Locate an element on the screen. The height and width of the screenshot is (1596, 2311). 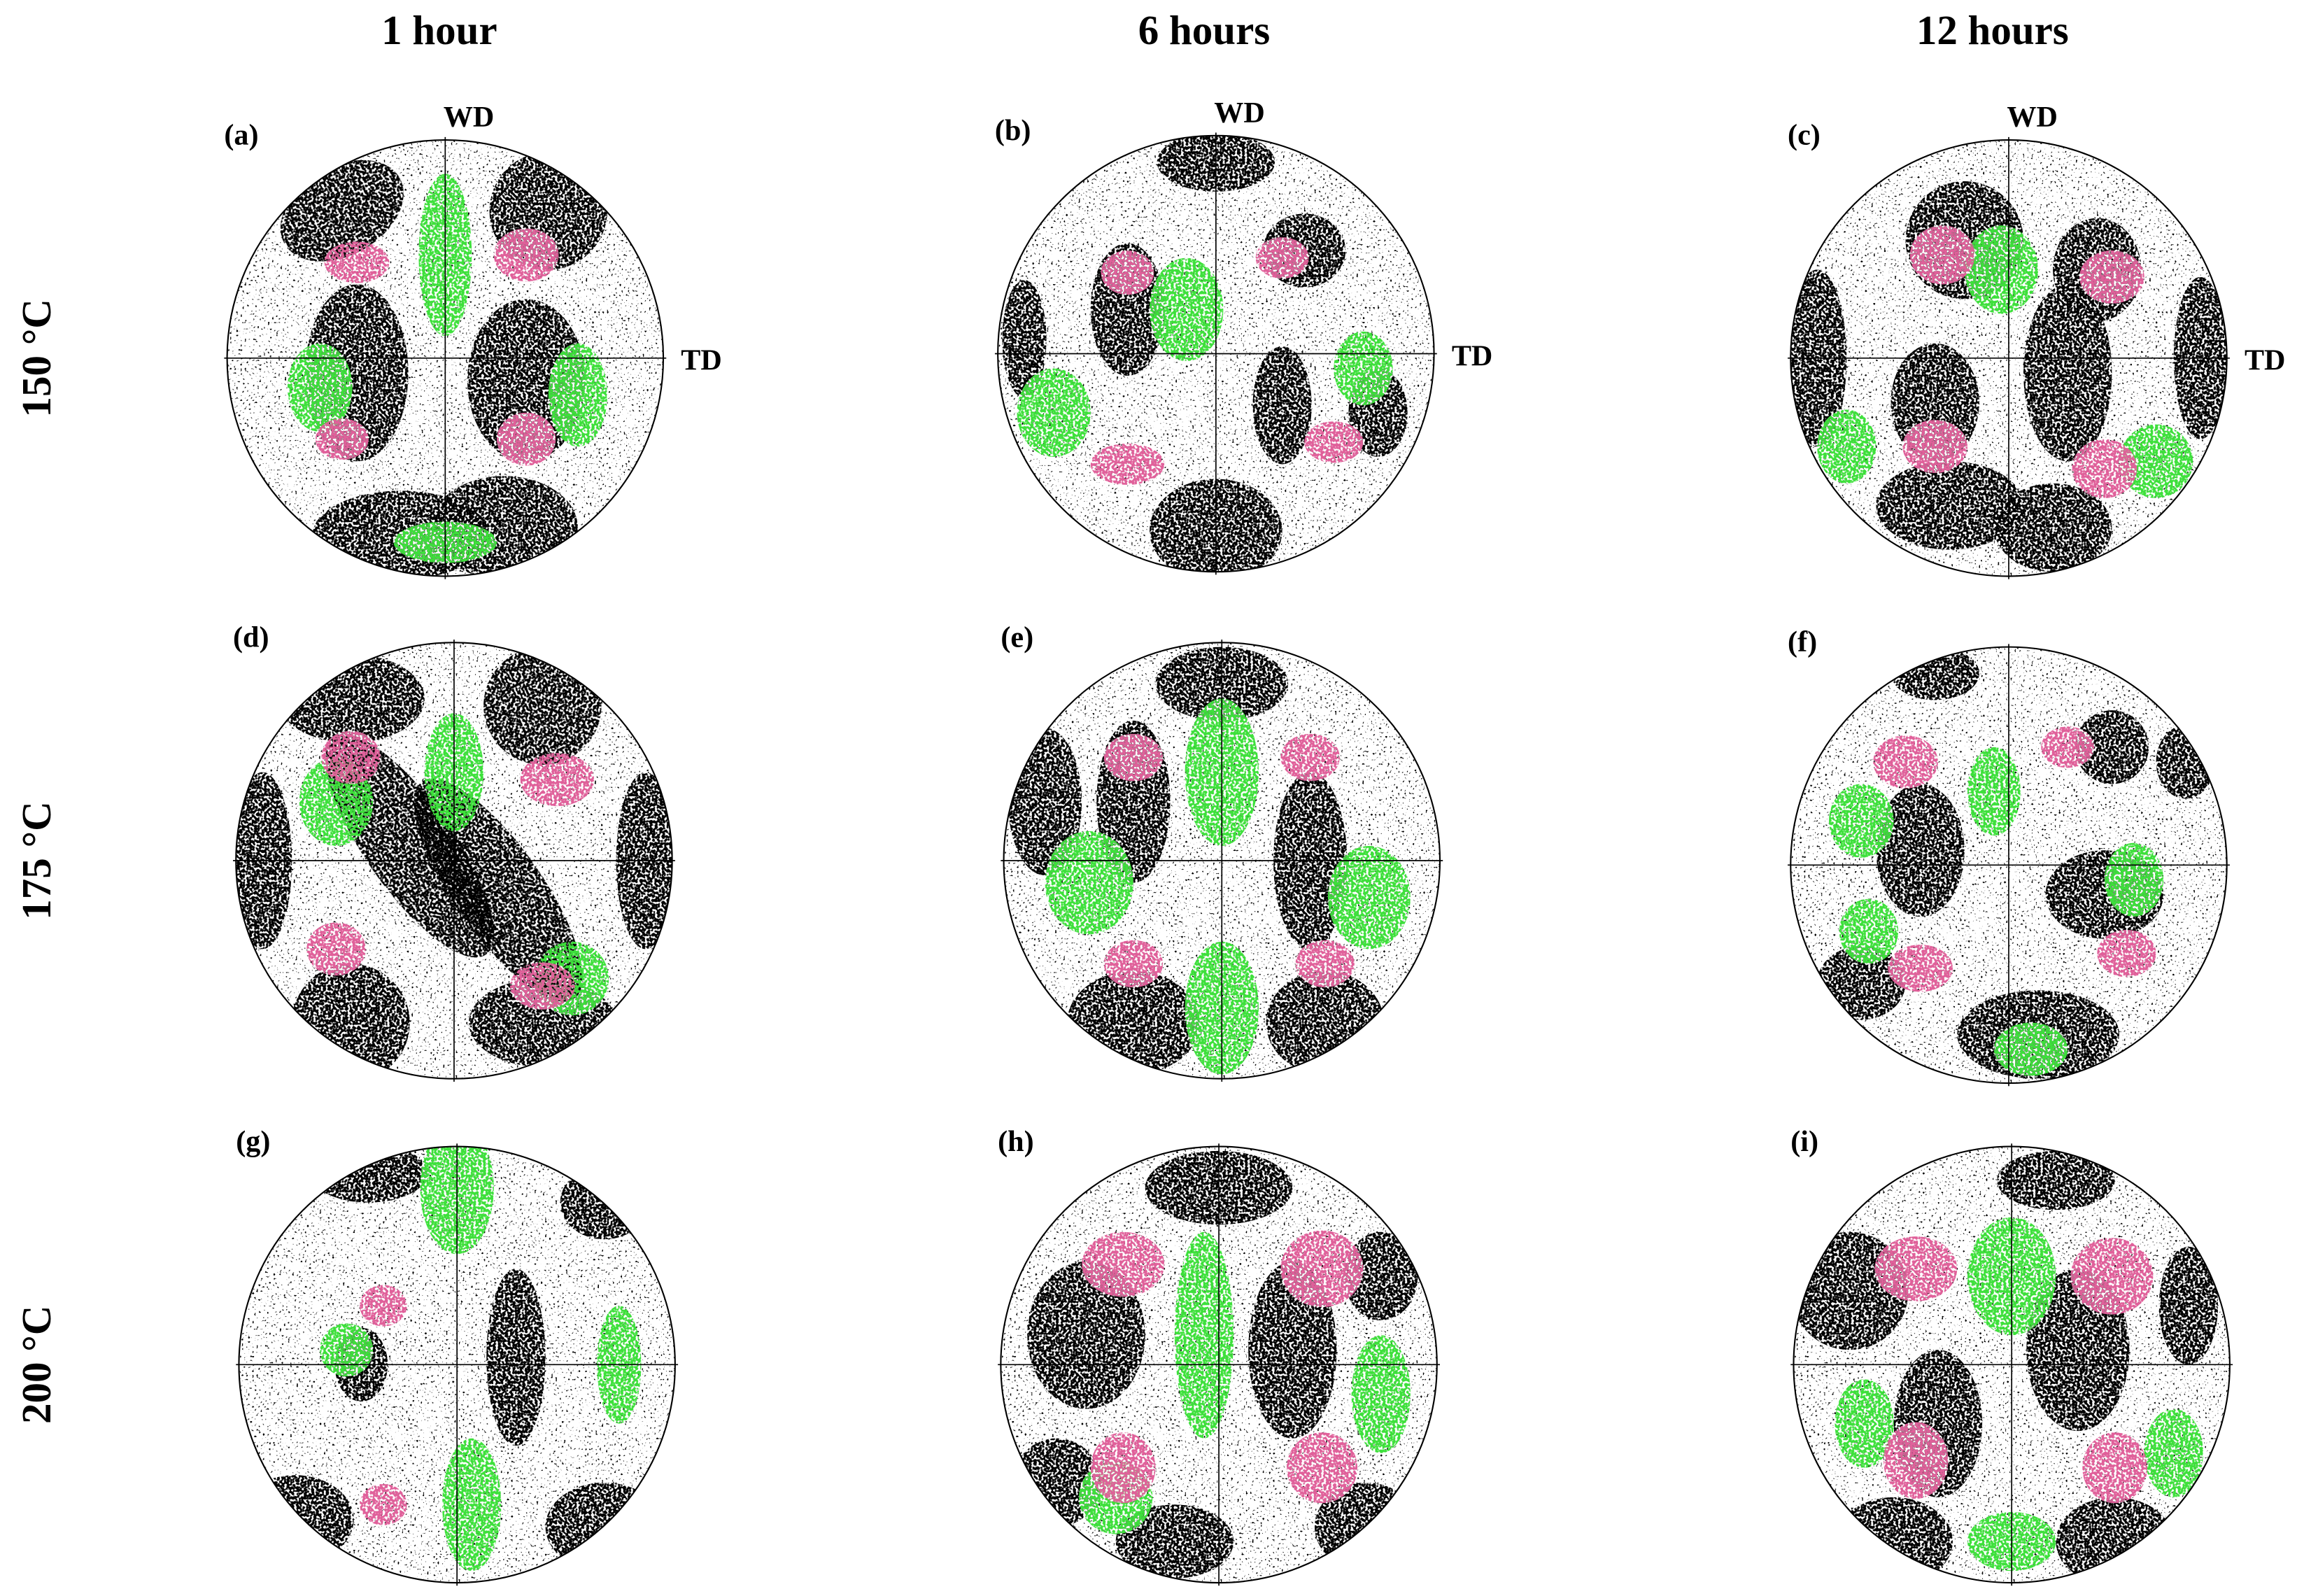
pole-figure: (i) is located at coordinates (2011, 1355).